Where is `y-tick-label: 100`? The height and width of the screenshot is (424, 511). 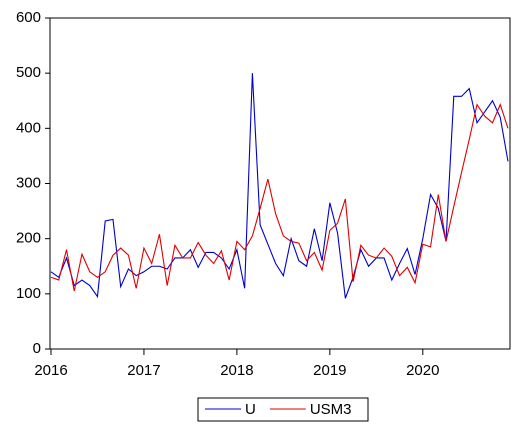 y-tick-label: 100 is located at coordinates (28, 293).